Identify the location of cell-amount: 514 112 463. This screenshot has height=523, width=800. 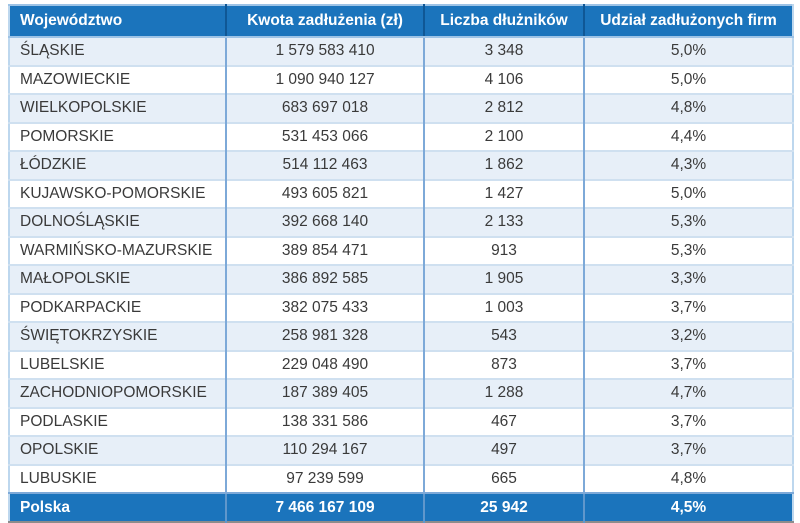
(324, 165).